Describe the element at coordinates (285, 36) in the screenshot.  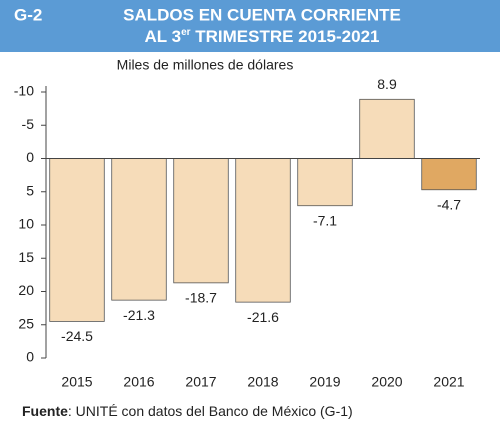
I see `title-part: TRIMESTRE 2015-2021` at that location.